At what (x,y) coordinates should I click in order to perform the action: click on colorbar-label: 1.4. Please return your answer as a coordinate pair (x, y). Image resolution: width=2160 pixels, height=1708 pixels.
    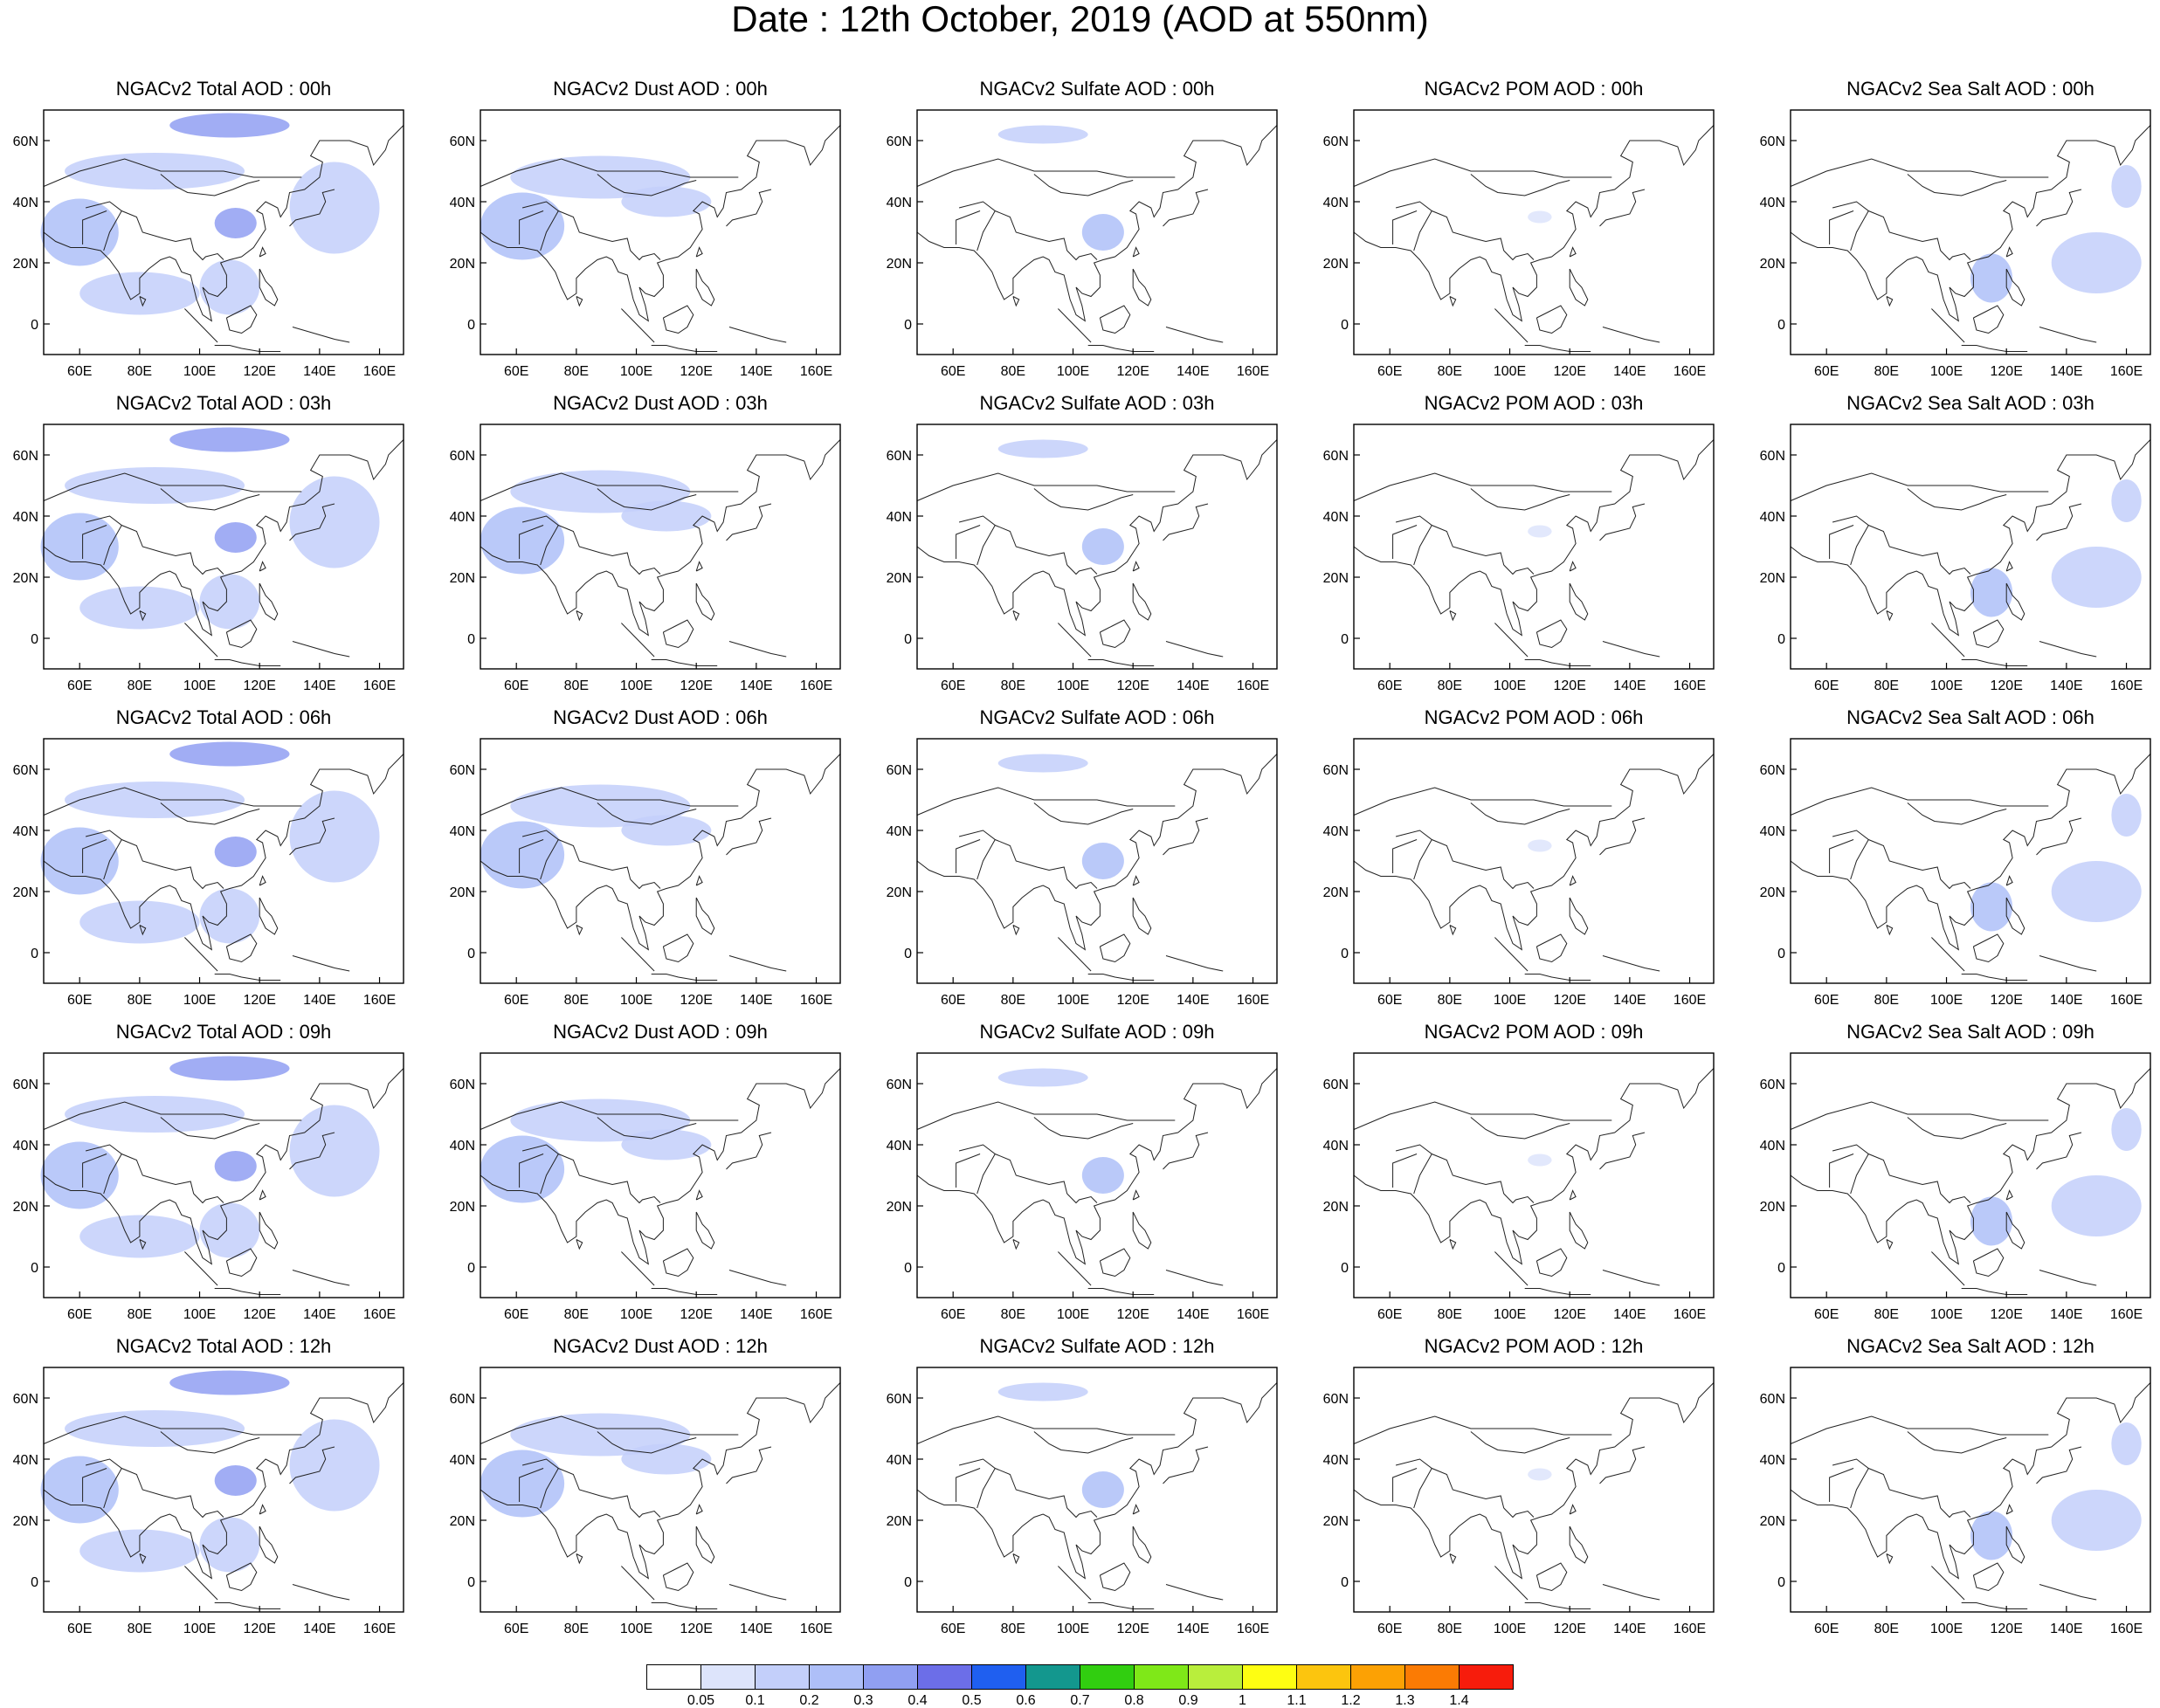
    Looking at the image, I should click on (1458, 1699).